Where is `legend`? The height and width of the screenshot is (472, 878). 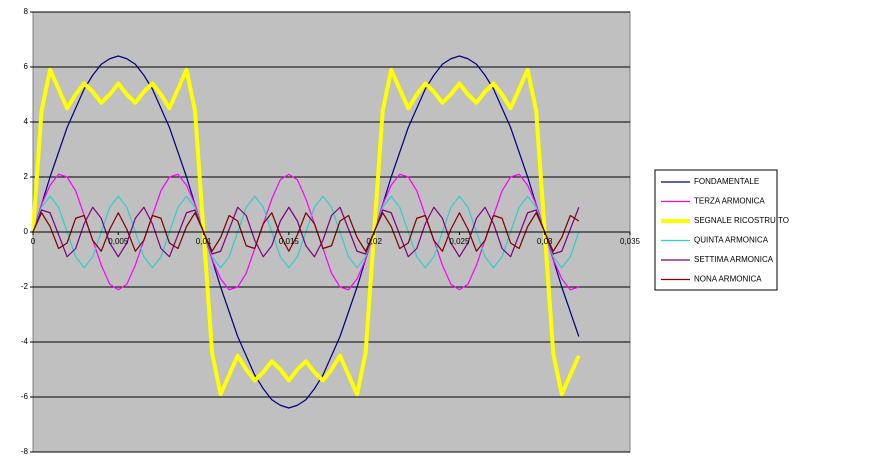
legend is located at coordinates (716, 230).